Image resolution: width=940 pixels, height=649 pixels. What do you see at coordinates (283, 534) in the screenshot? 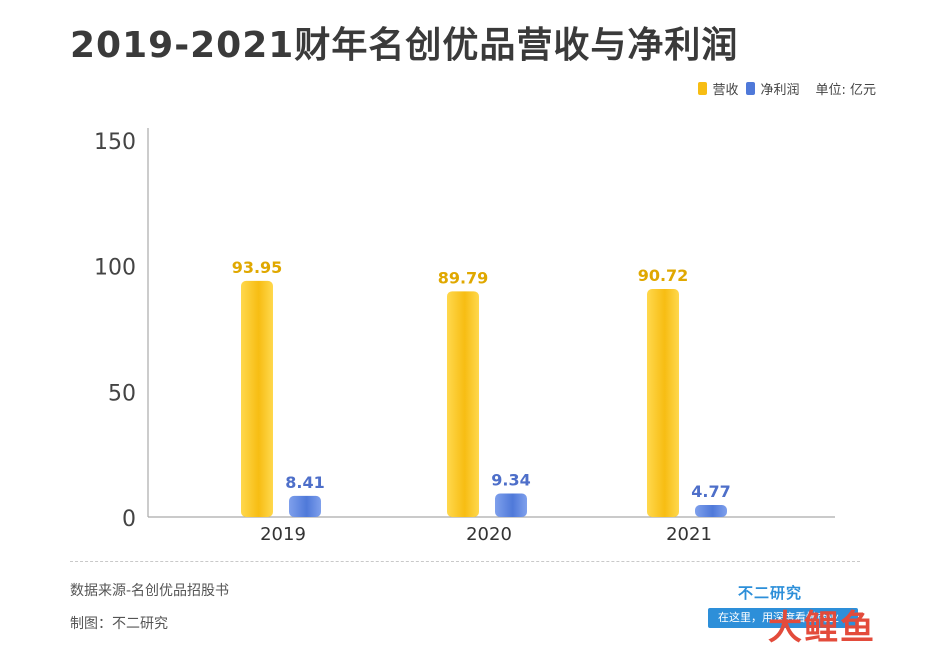
I see `x-tick-label-2019: 2019` at bounding box center [283, 534].